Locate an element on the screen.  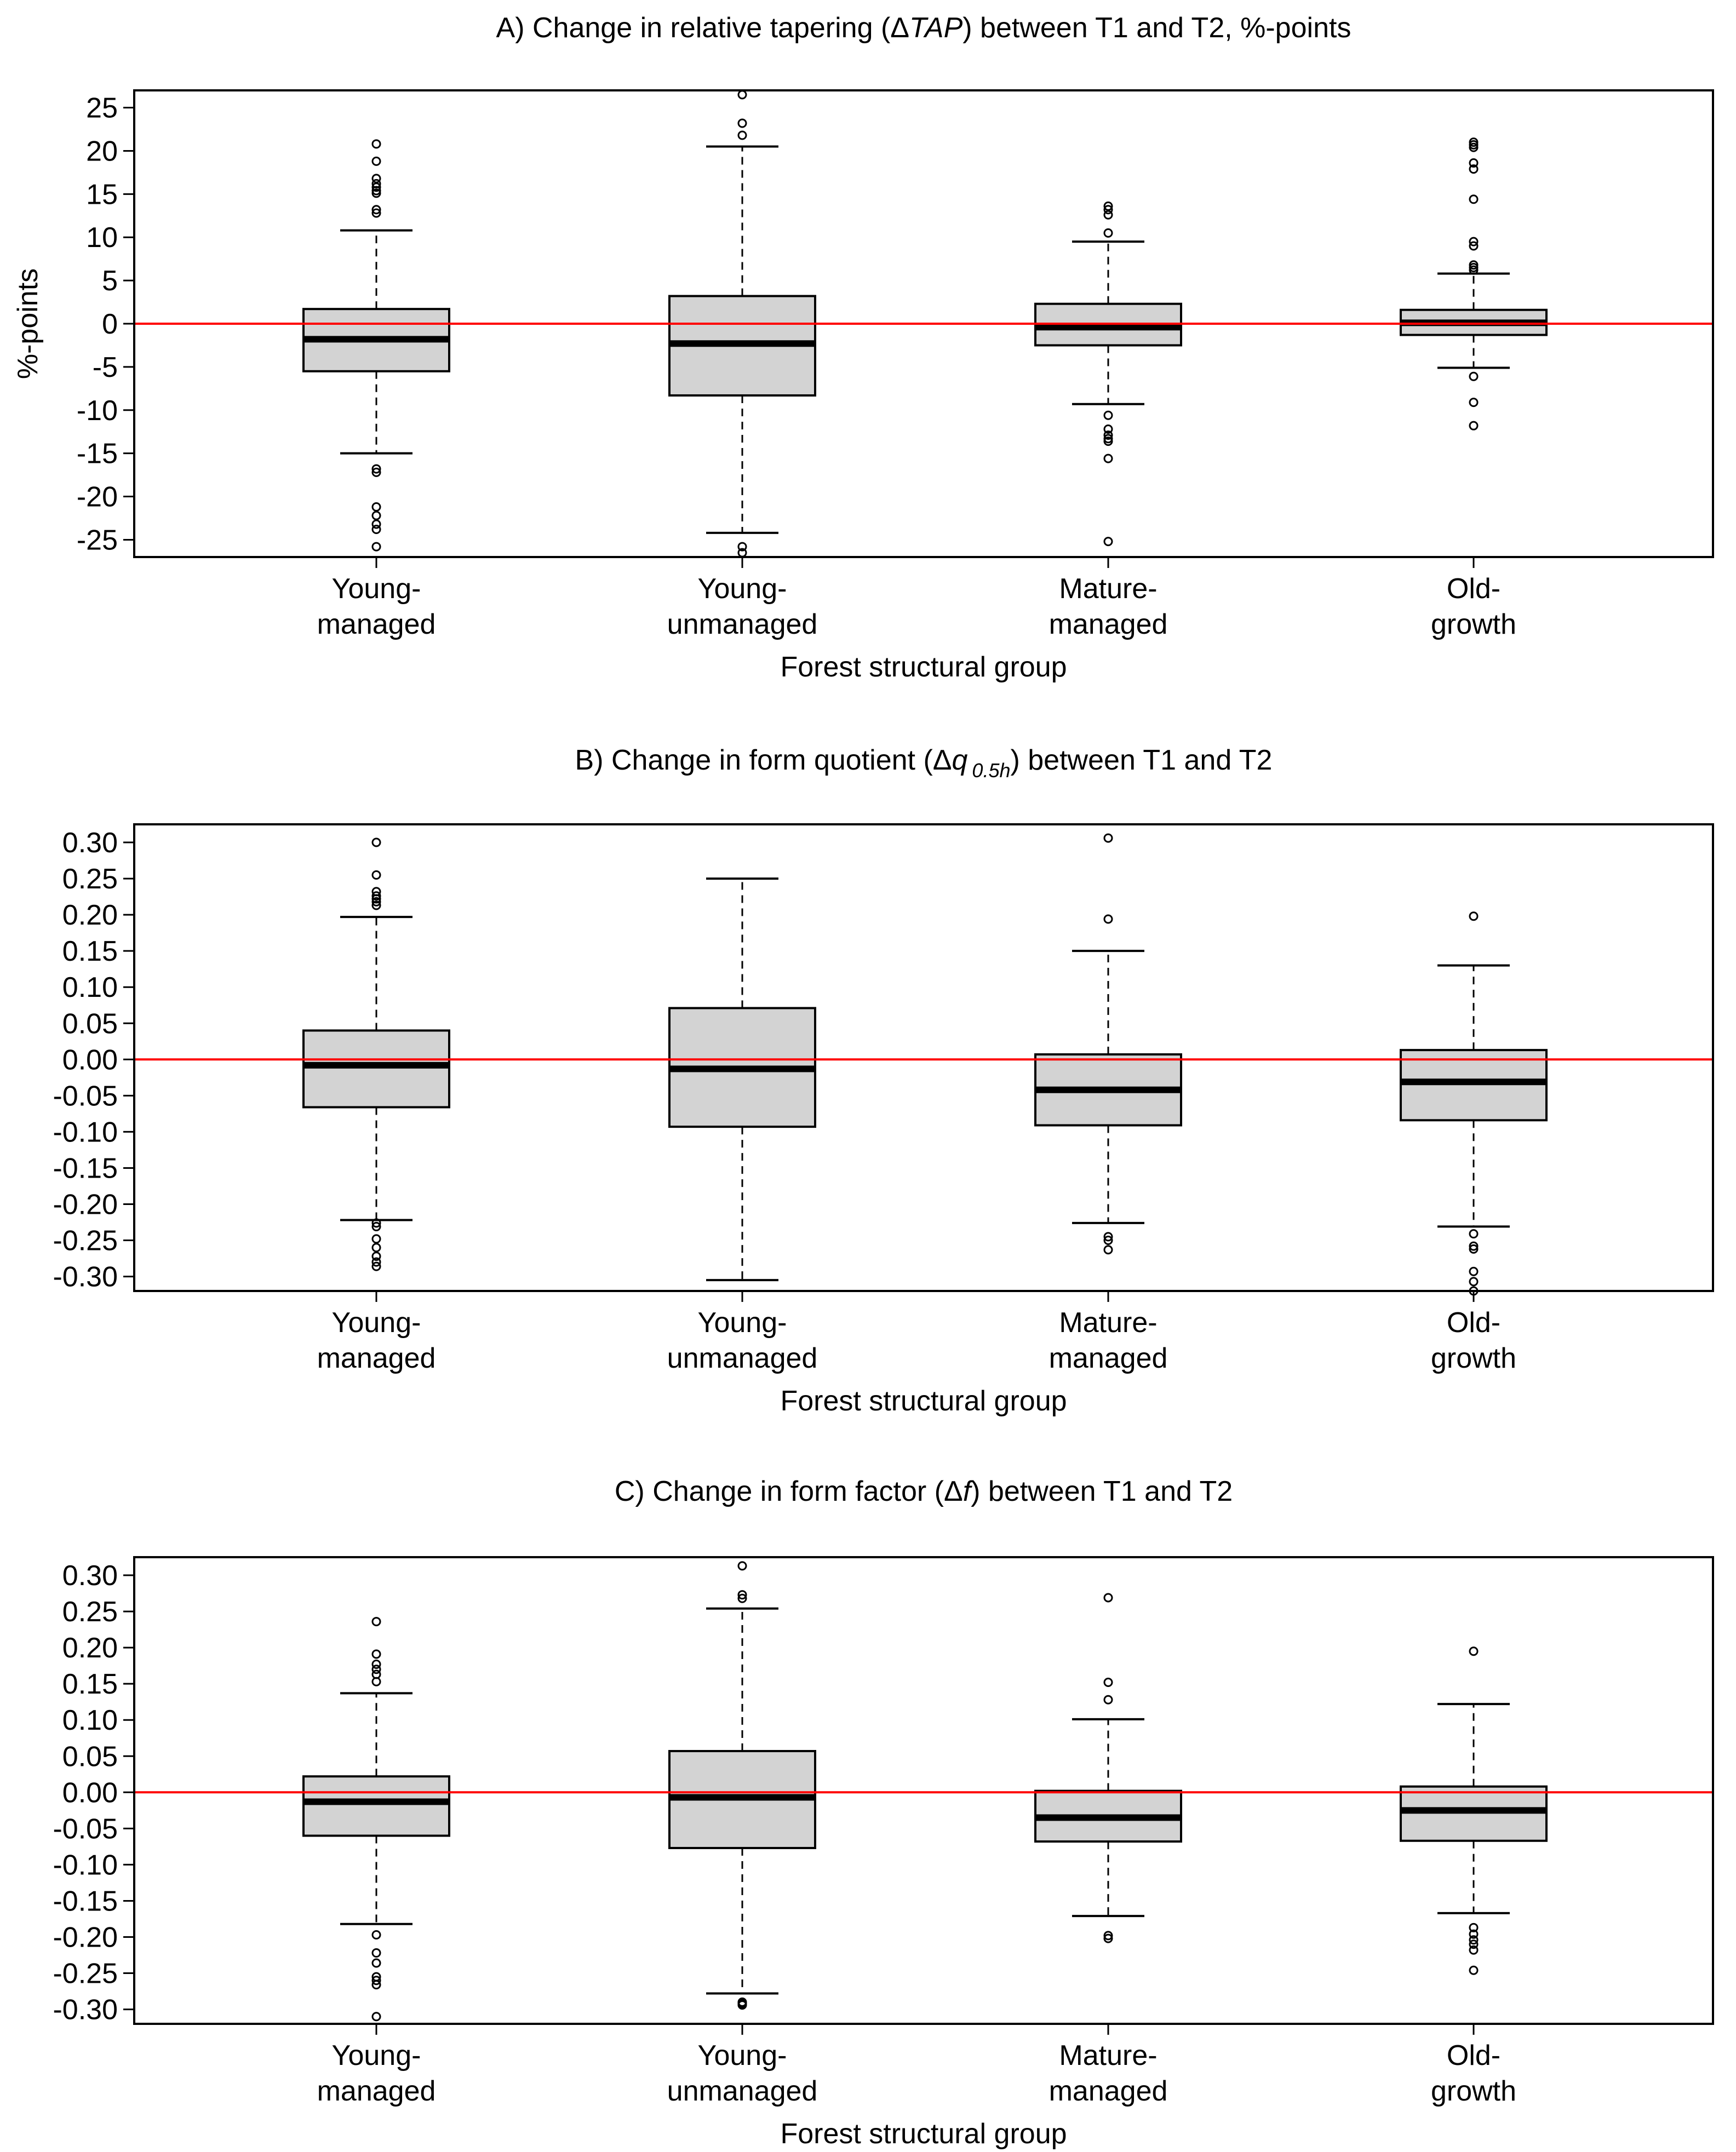
title-symbol: q is located at coordinates (960, 760).